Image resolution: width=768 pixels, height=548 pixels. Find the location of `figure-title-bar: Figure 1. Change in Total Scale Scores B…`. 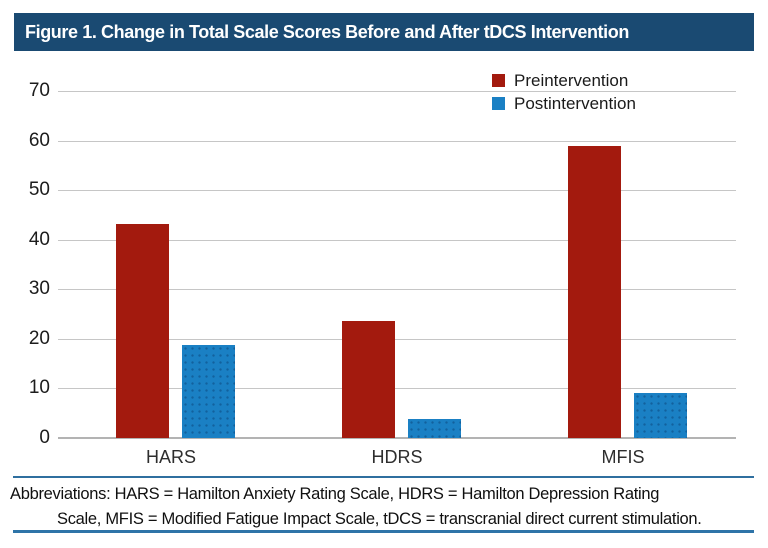

figure-title-bar: Figure 1. Change in Total Scale Scores B… is located at coordinates (384, 32).